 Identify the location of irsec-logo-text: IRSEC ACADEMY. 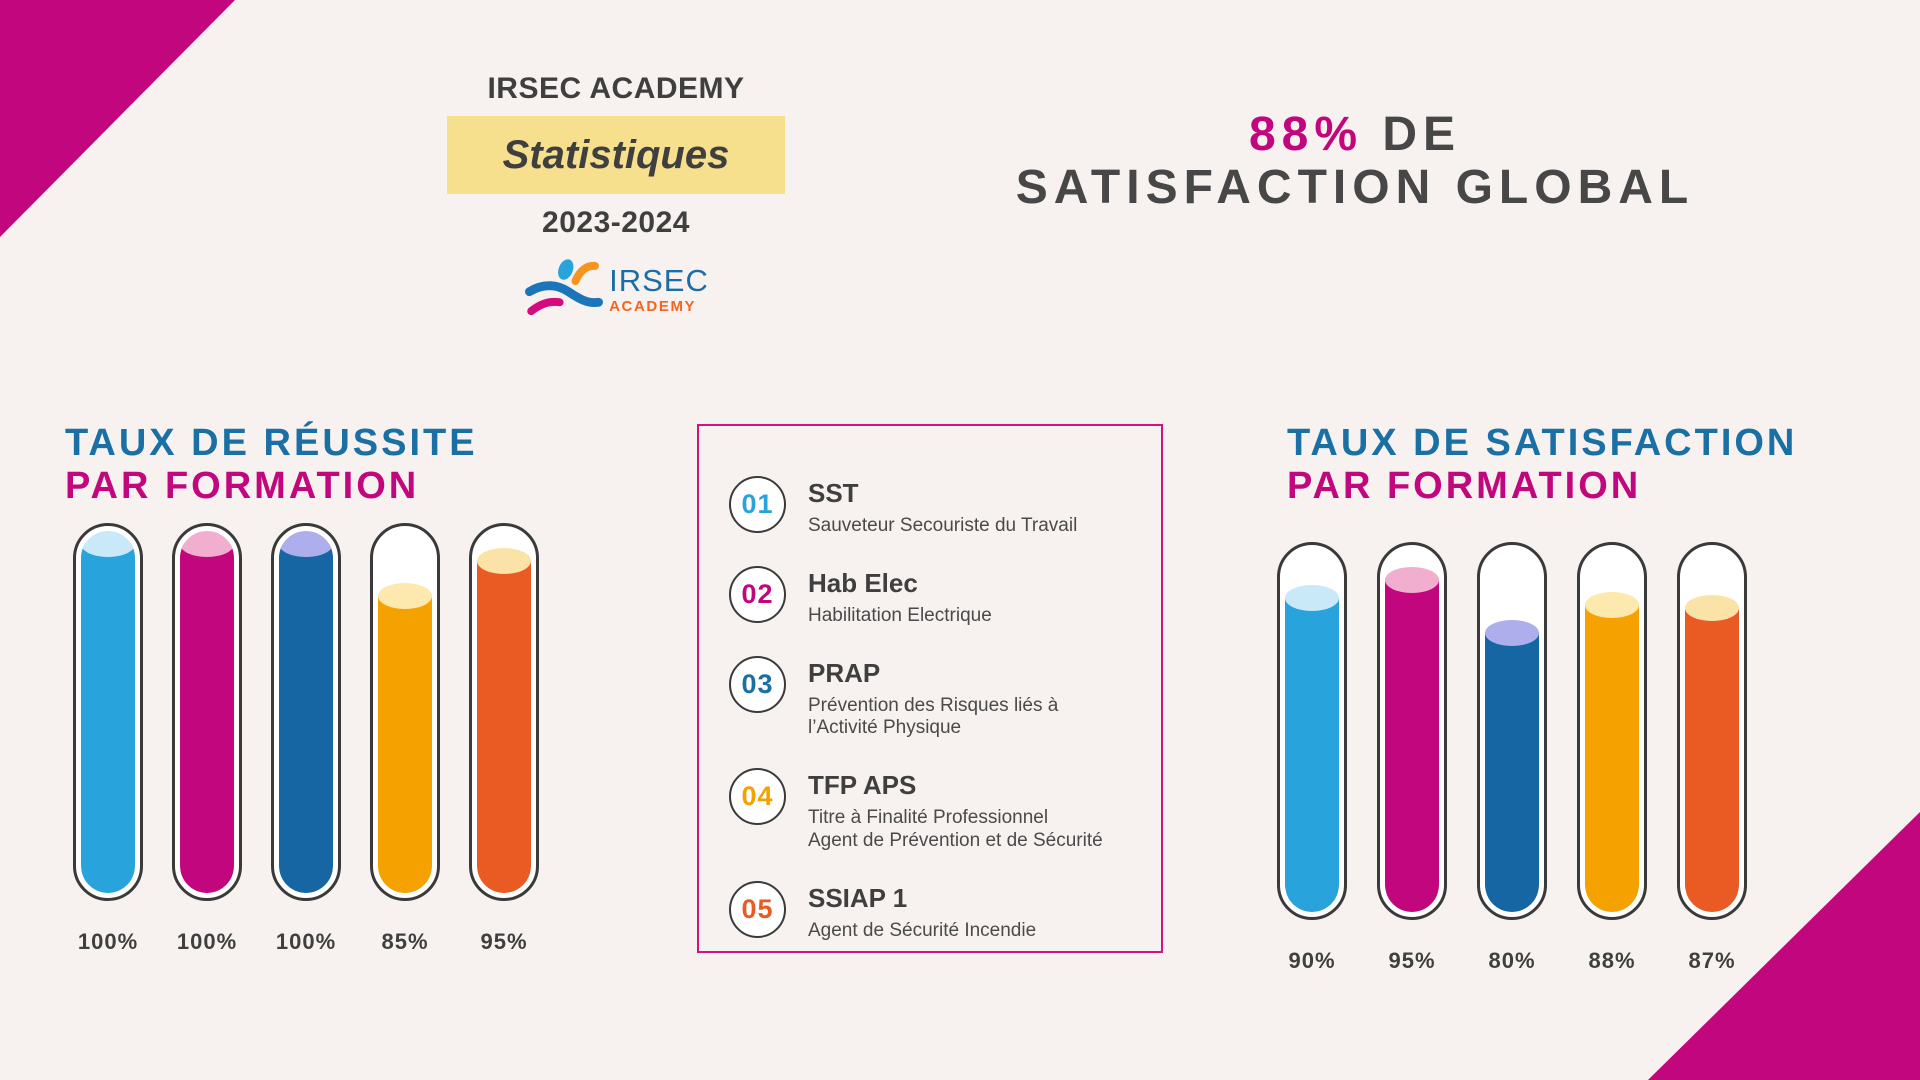
(659, 289).